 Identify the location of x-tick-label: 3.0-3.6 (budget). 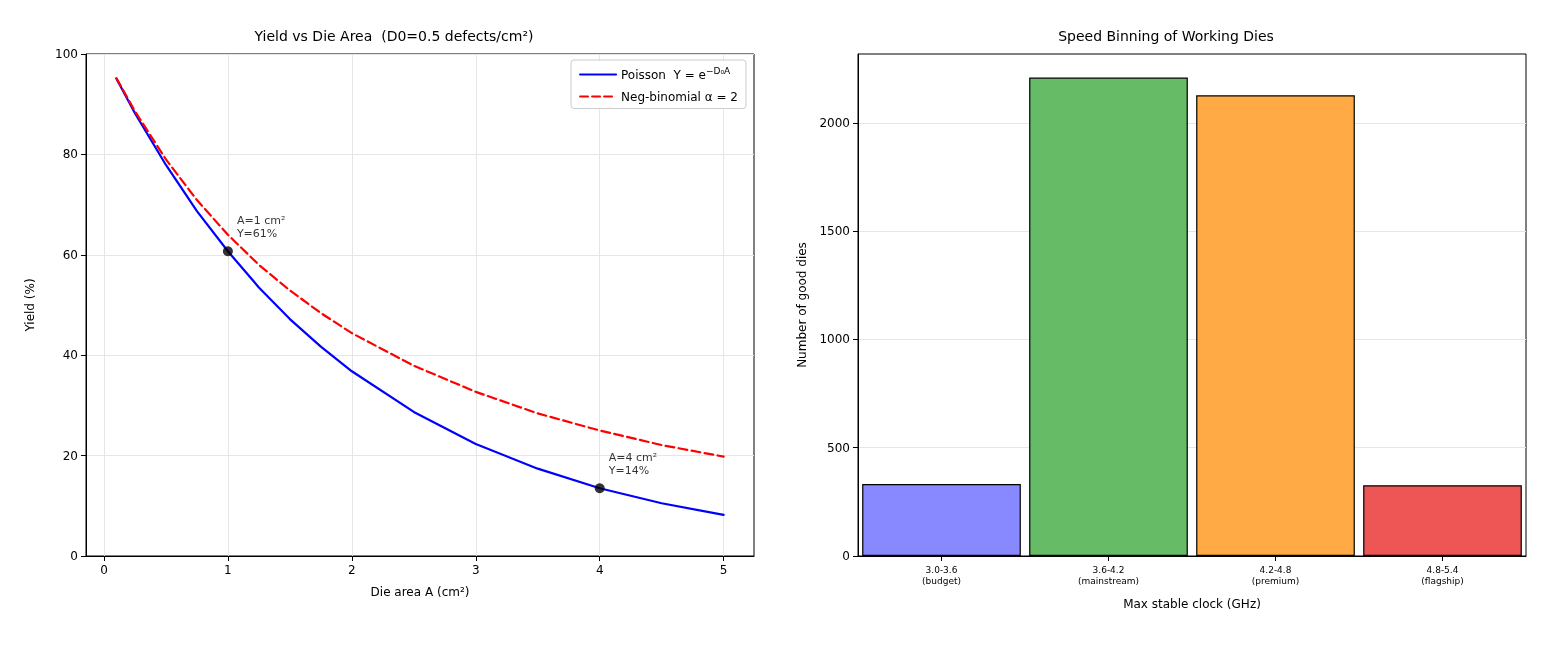
(941, 575).